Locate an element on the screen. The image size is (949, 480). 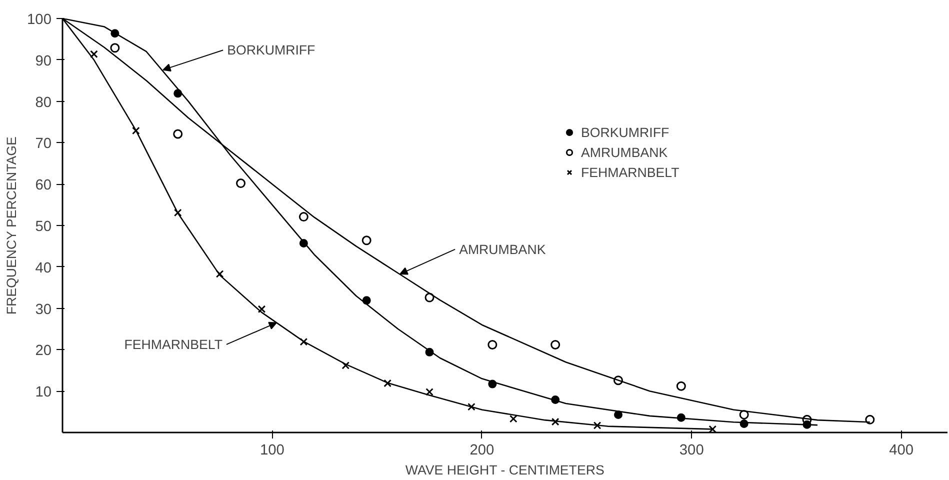
y-tick-label: 80 is located at coordinates (43, 102).